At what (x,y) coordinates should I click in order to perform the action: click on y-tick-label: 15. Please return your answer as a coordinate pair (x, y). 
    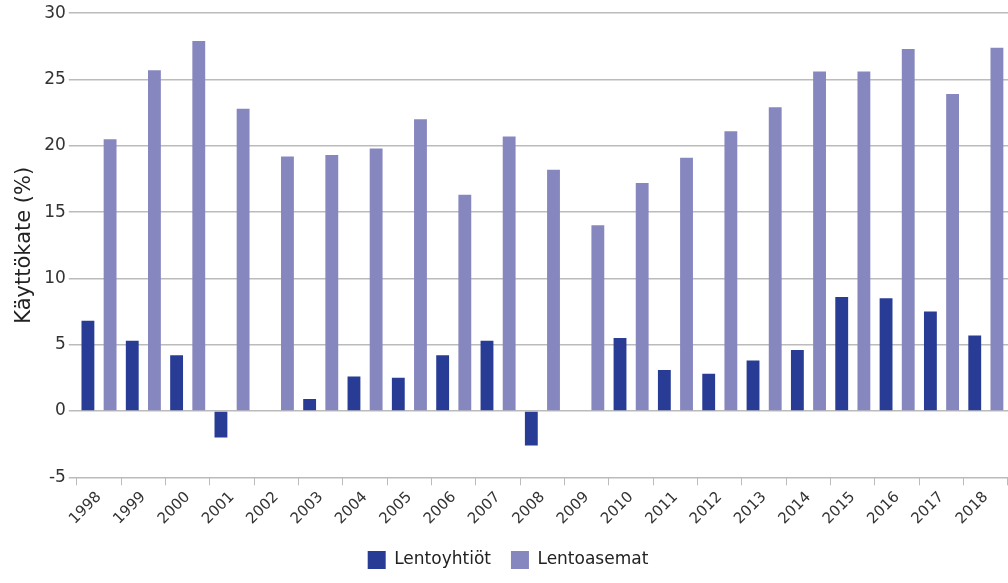
    Looking at the image, I should click on (55, 210).